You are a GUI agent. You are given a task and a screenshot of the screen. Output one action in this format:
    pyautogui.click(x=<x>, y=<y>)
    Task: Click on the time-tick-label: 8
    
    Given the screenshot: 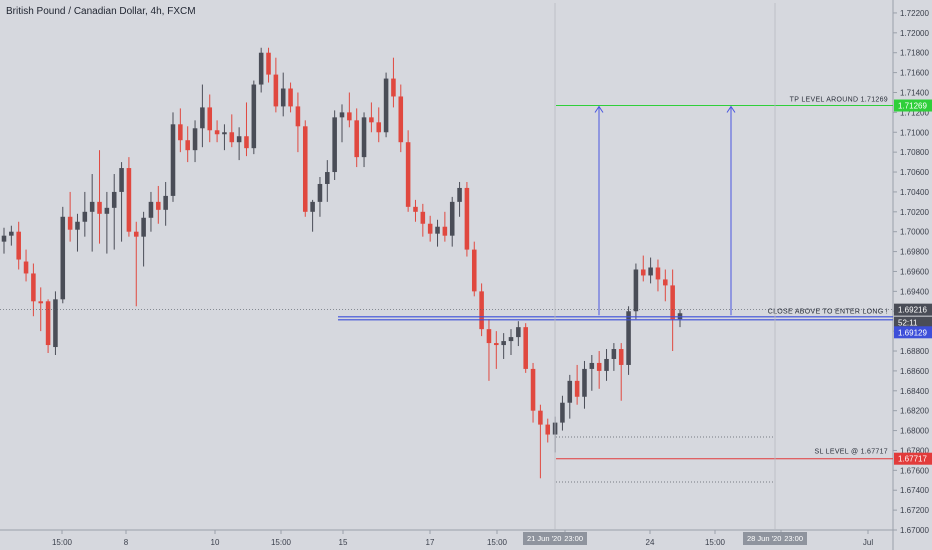 What is the action you would take?
    pyautogui.click(x=126, y=542)
    